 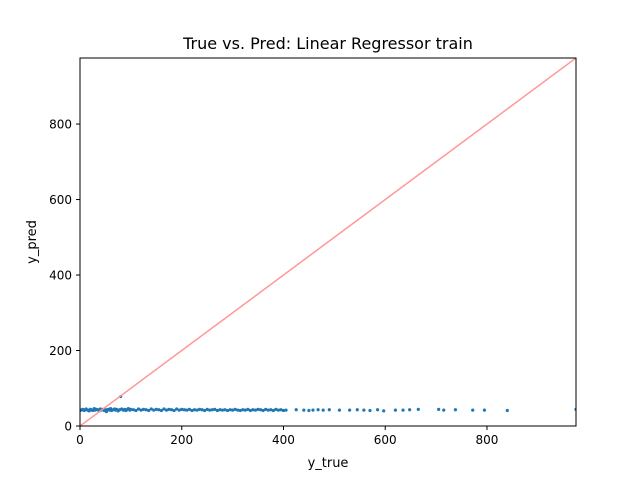 What do you see at coordinates (487, 440) in the screenshot?
I see `x-tick-label: 800` at bounding box center [487, 440].